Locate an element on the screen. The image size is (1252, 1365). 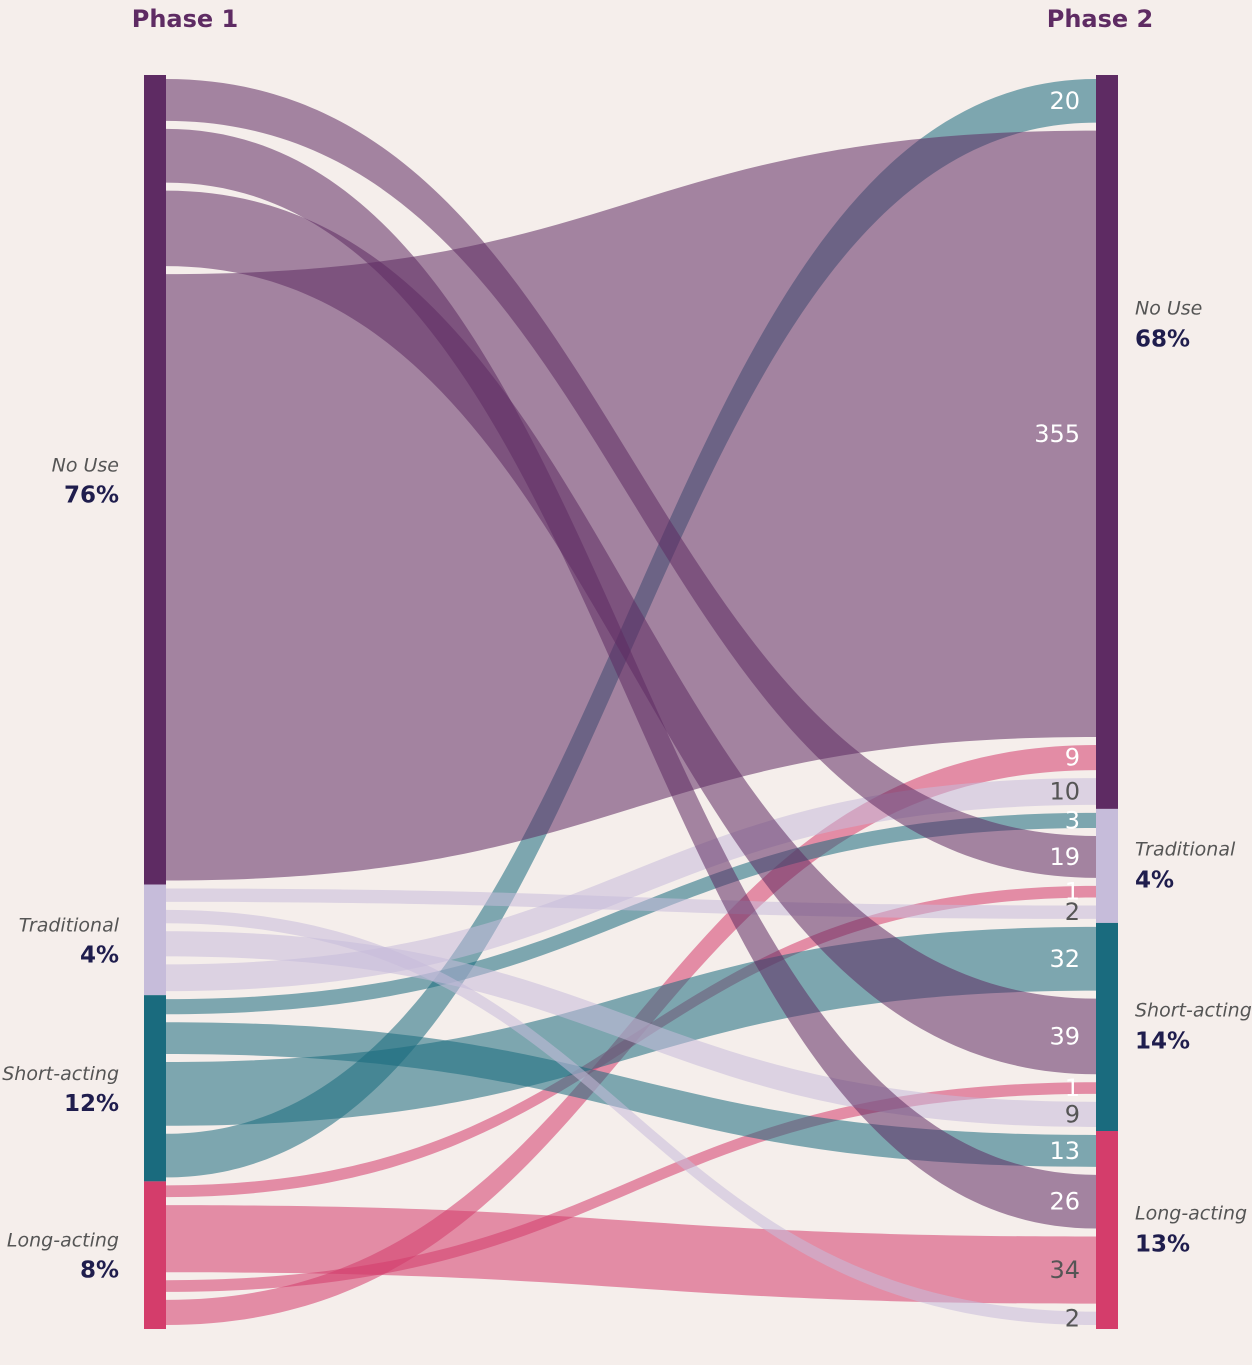
flow-label: 10 is located at coordinates (1064, 792).